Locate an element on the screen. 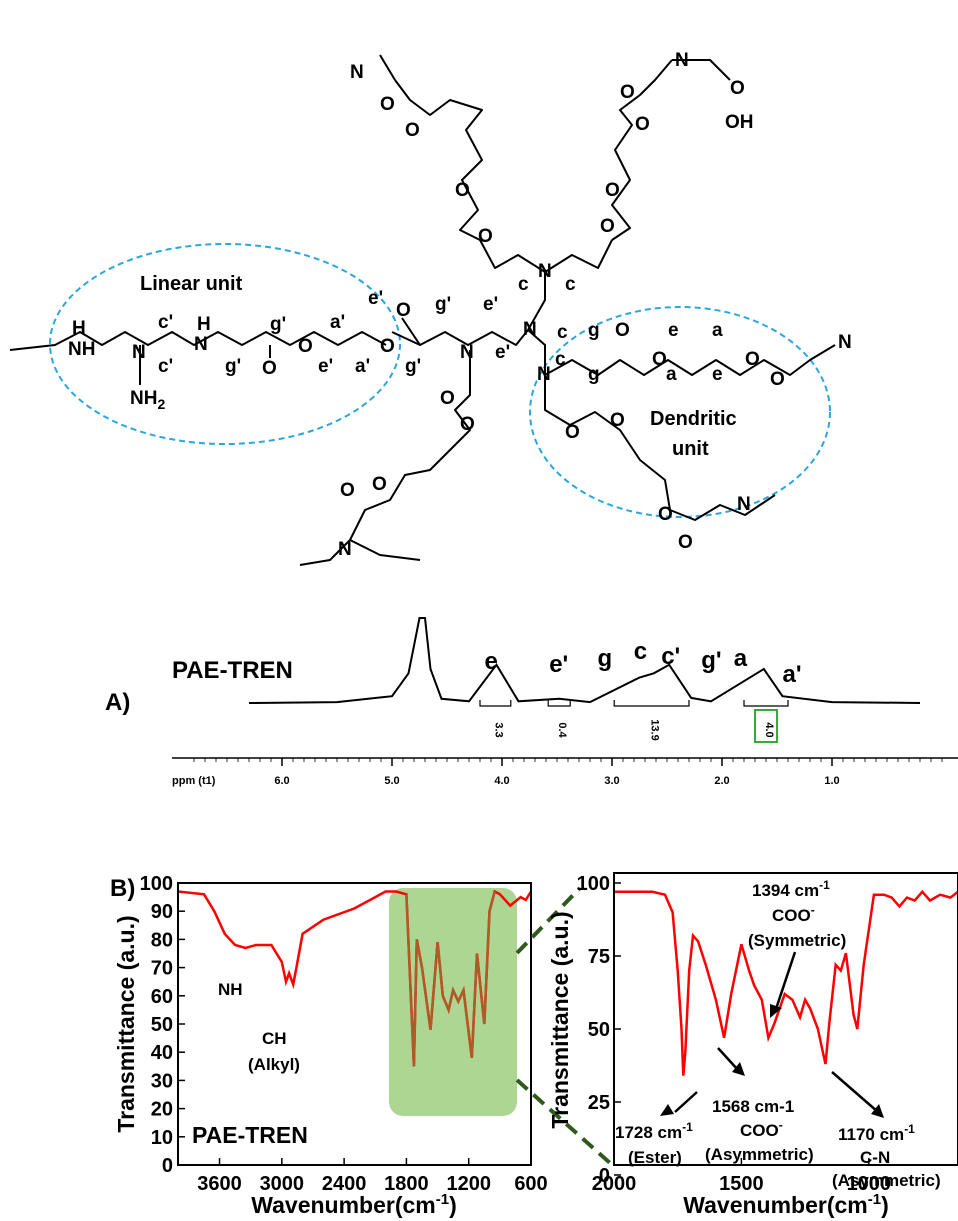 Image resolution: width=958 pixels, height=1221 pixels. nmr-peak-label: c is located at coordinates (640, 651).